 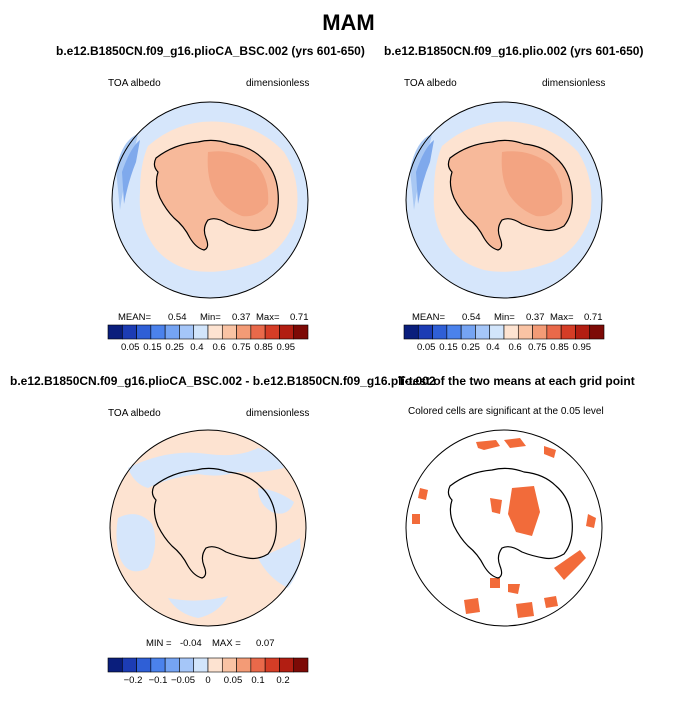 What do you see at coordinates (471, 317) in the screenshot?
I see `mean-value-top-right: 0.54` at bounding box center [471, 317].